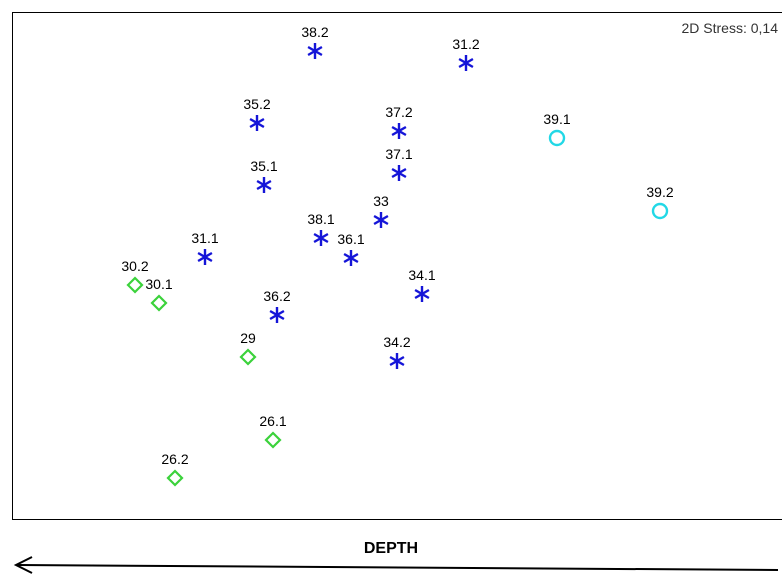  I want to click on stress-label: 2D Stress: 0,14, so click(730, 28).